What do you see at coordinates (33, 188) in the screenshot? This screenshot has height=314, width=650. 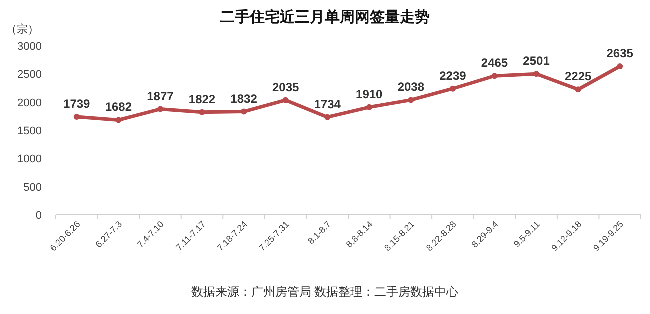 I see `y-tick-label: 500` at bounding box center [33, 188].